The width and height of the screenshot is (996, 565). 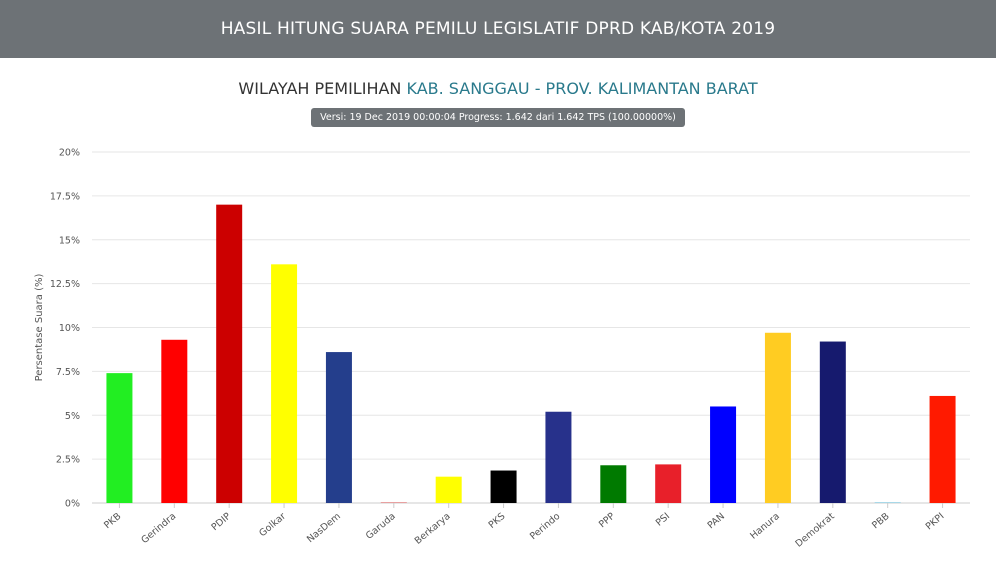 I want to click on bar-ppp, so click(x=613, y=484).